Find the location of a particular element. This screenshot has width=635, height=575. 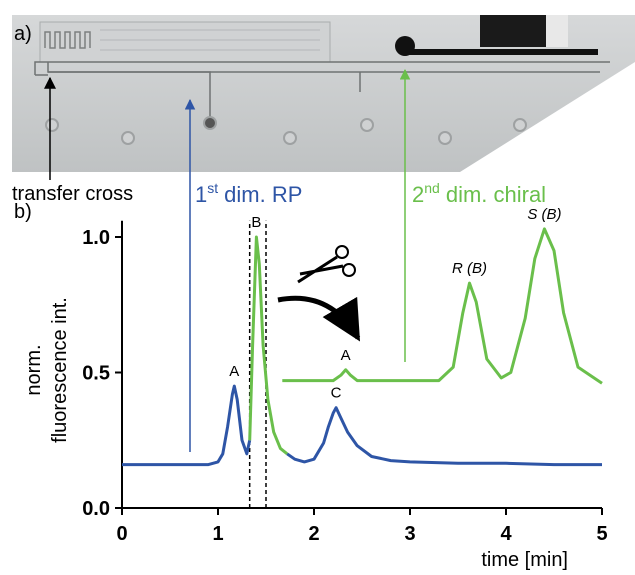

panel-label: b) is located at coordinates (23, 212).